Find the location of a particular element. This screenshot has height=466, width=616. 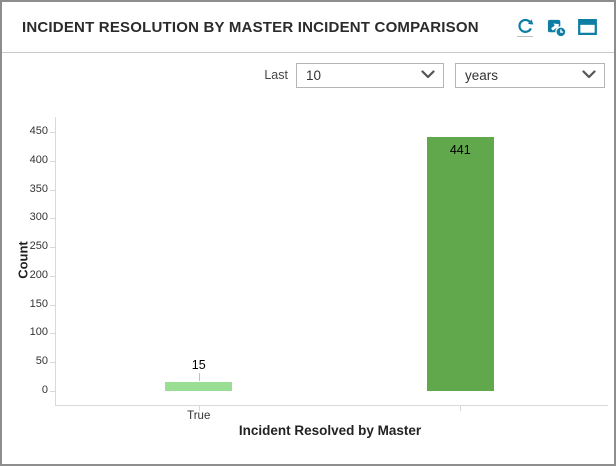

range-unit-value: years is located at coordinates (482, 75).